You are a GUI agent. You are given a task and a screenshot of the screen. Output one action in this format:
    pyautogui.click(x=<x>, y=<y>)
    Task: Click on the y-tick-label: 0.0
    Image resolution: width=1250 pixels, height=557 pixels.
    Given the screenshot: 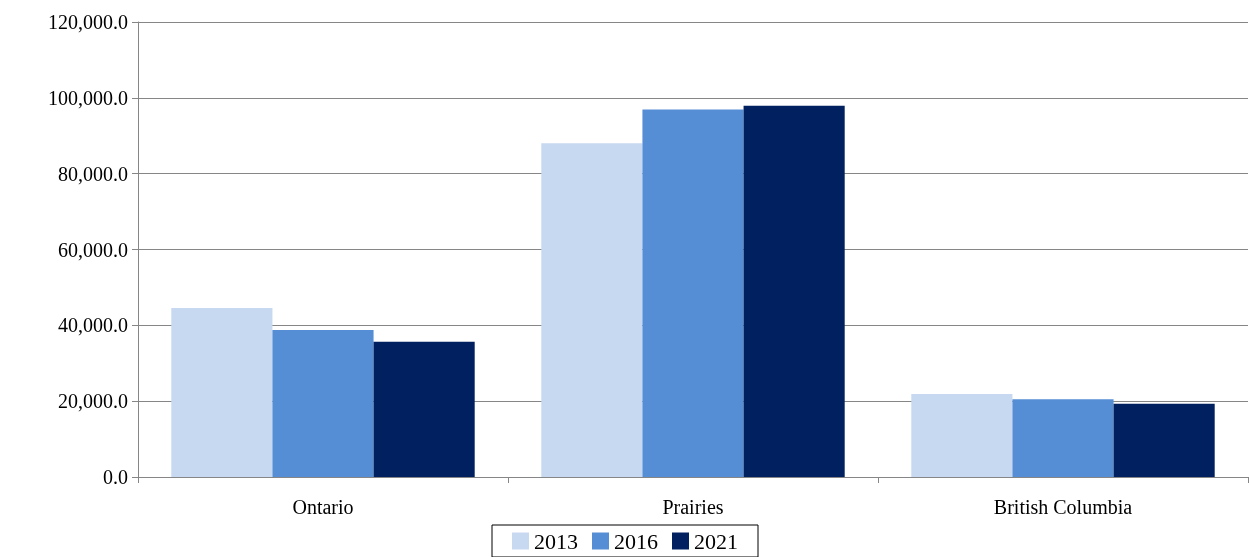 What is the action you would take?
    pyautogui.click(x=115, y=477)
    